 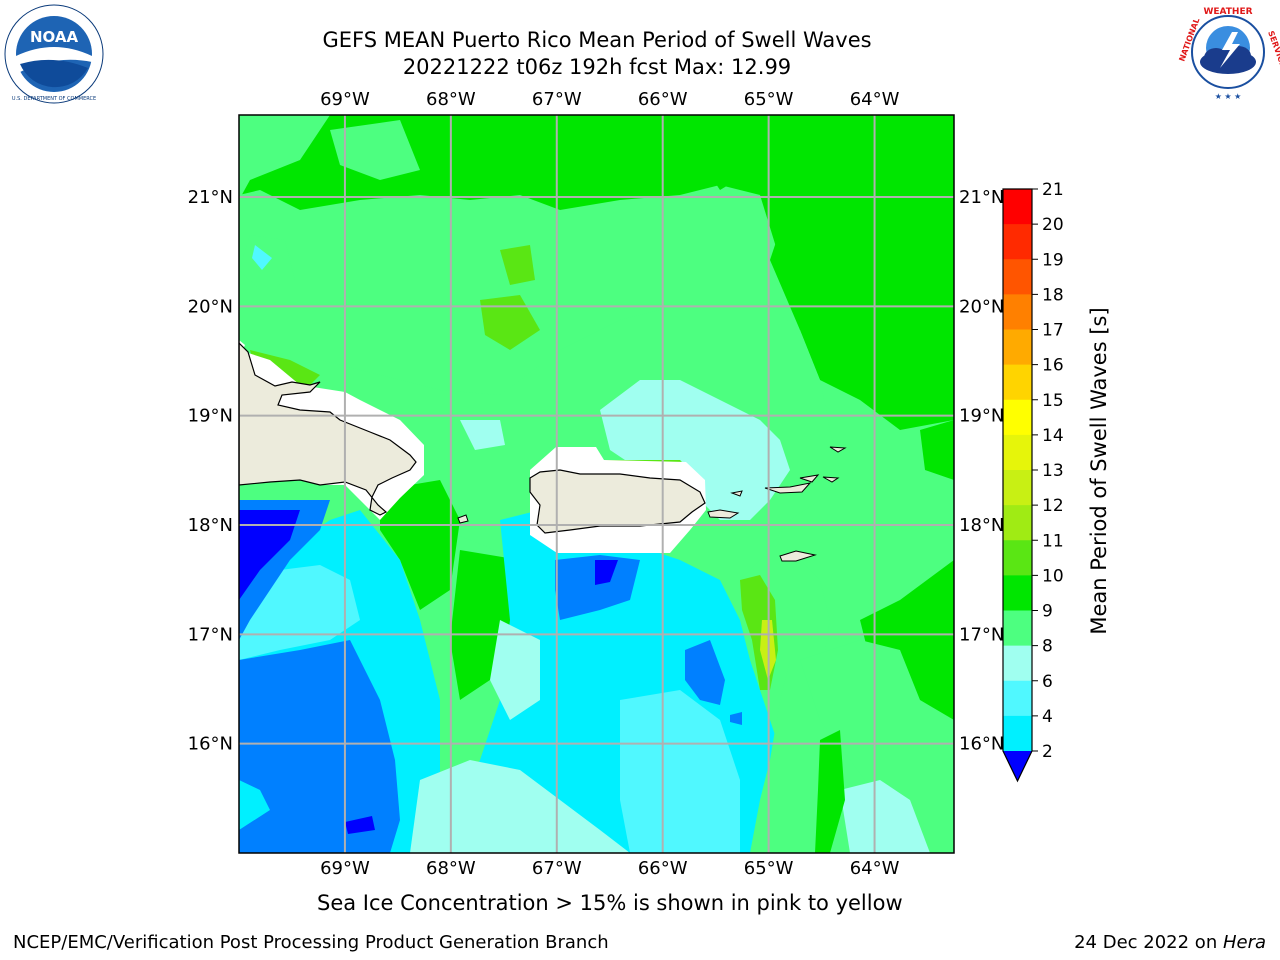 What do you see at coordinates (723, 514) in the screenshot?
I see `vieques-island` at bounding box center [723, 514].